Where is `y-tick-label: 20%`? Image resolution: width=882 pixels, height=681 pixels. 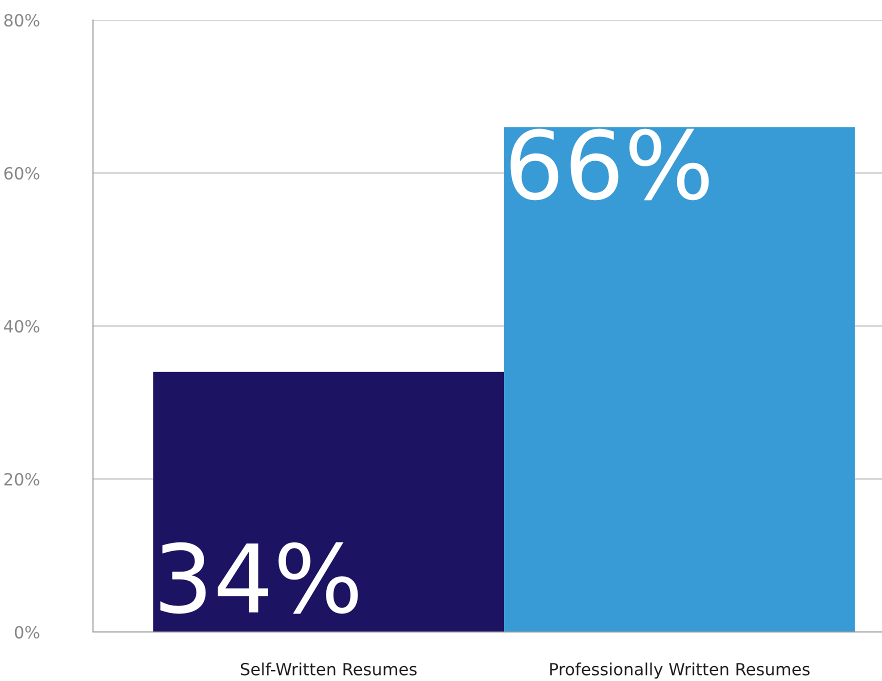
y-tick-label: 20% is located at coordinates (22, 479).